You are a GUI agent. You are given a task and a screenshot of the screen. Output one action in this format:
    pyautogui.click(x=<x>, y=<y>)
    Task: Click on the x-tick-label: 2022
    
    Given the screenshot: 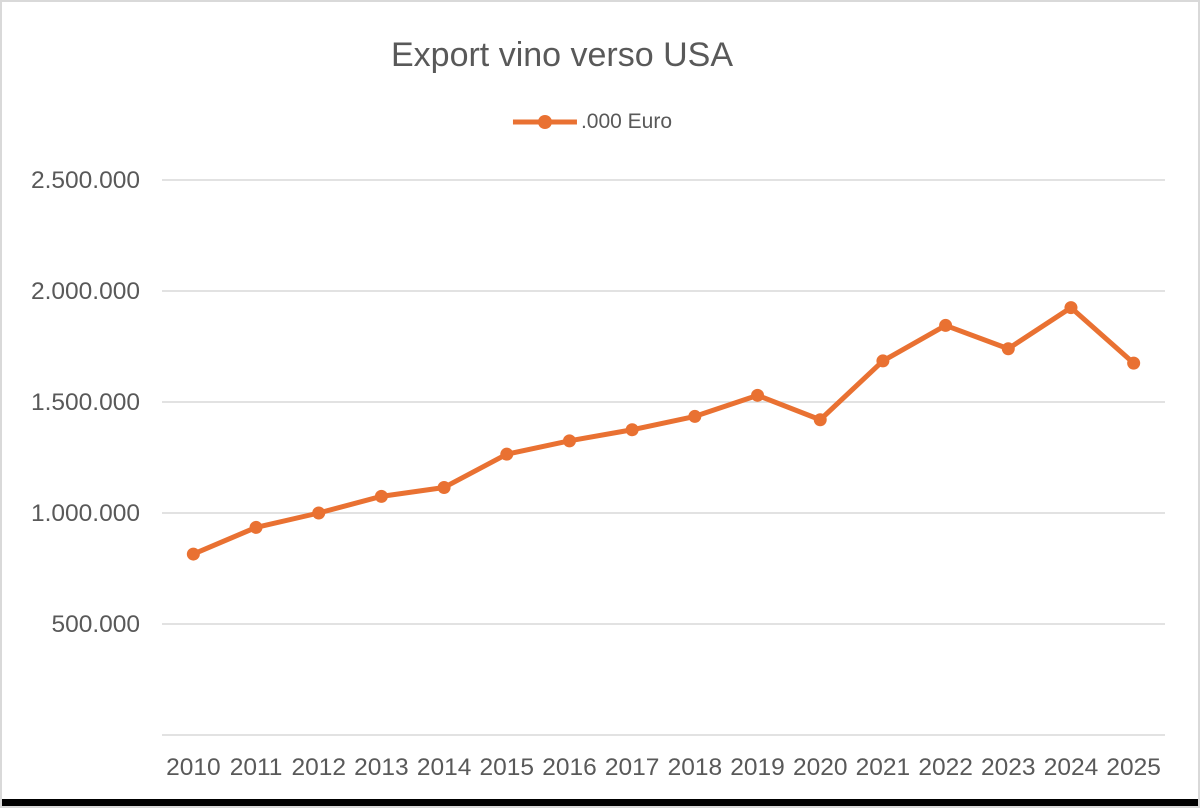 What is the action you would take?
    pyautogui.click(x=945, y=767)
    